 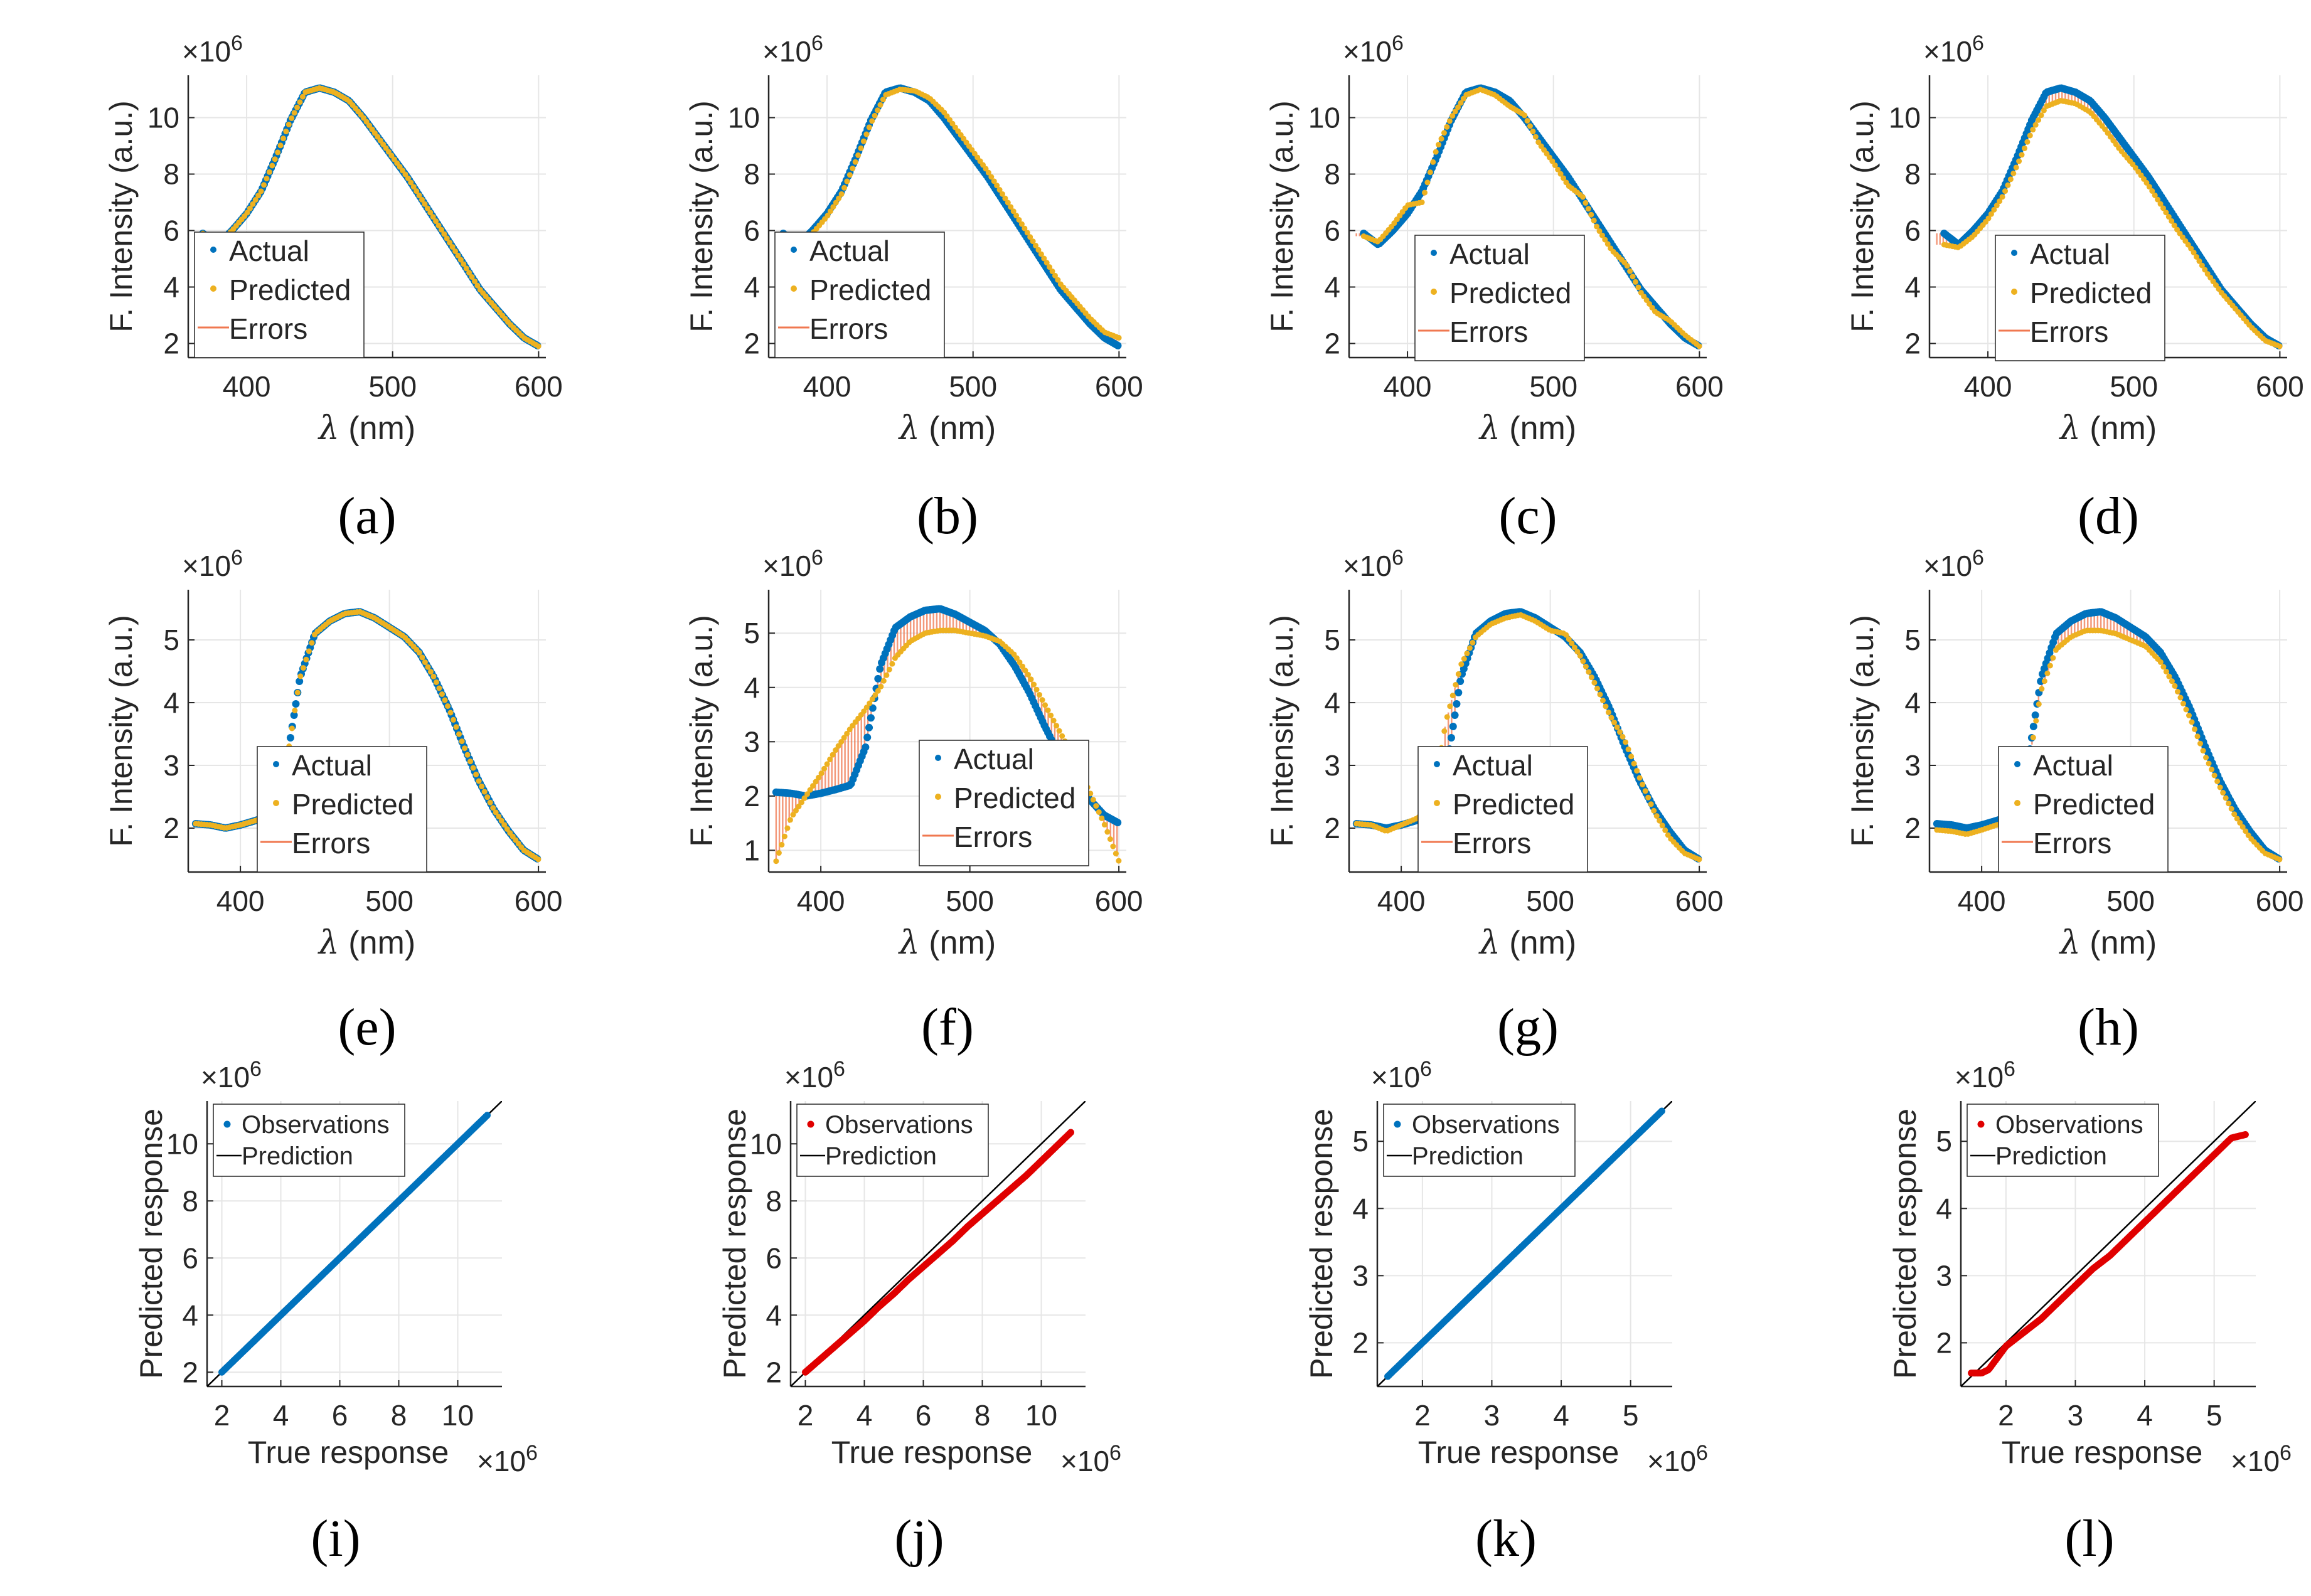 I want to click on x-axis-label: λ (nm), so click(x=366, y=943).